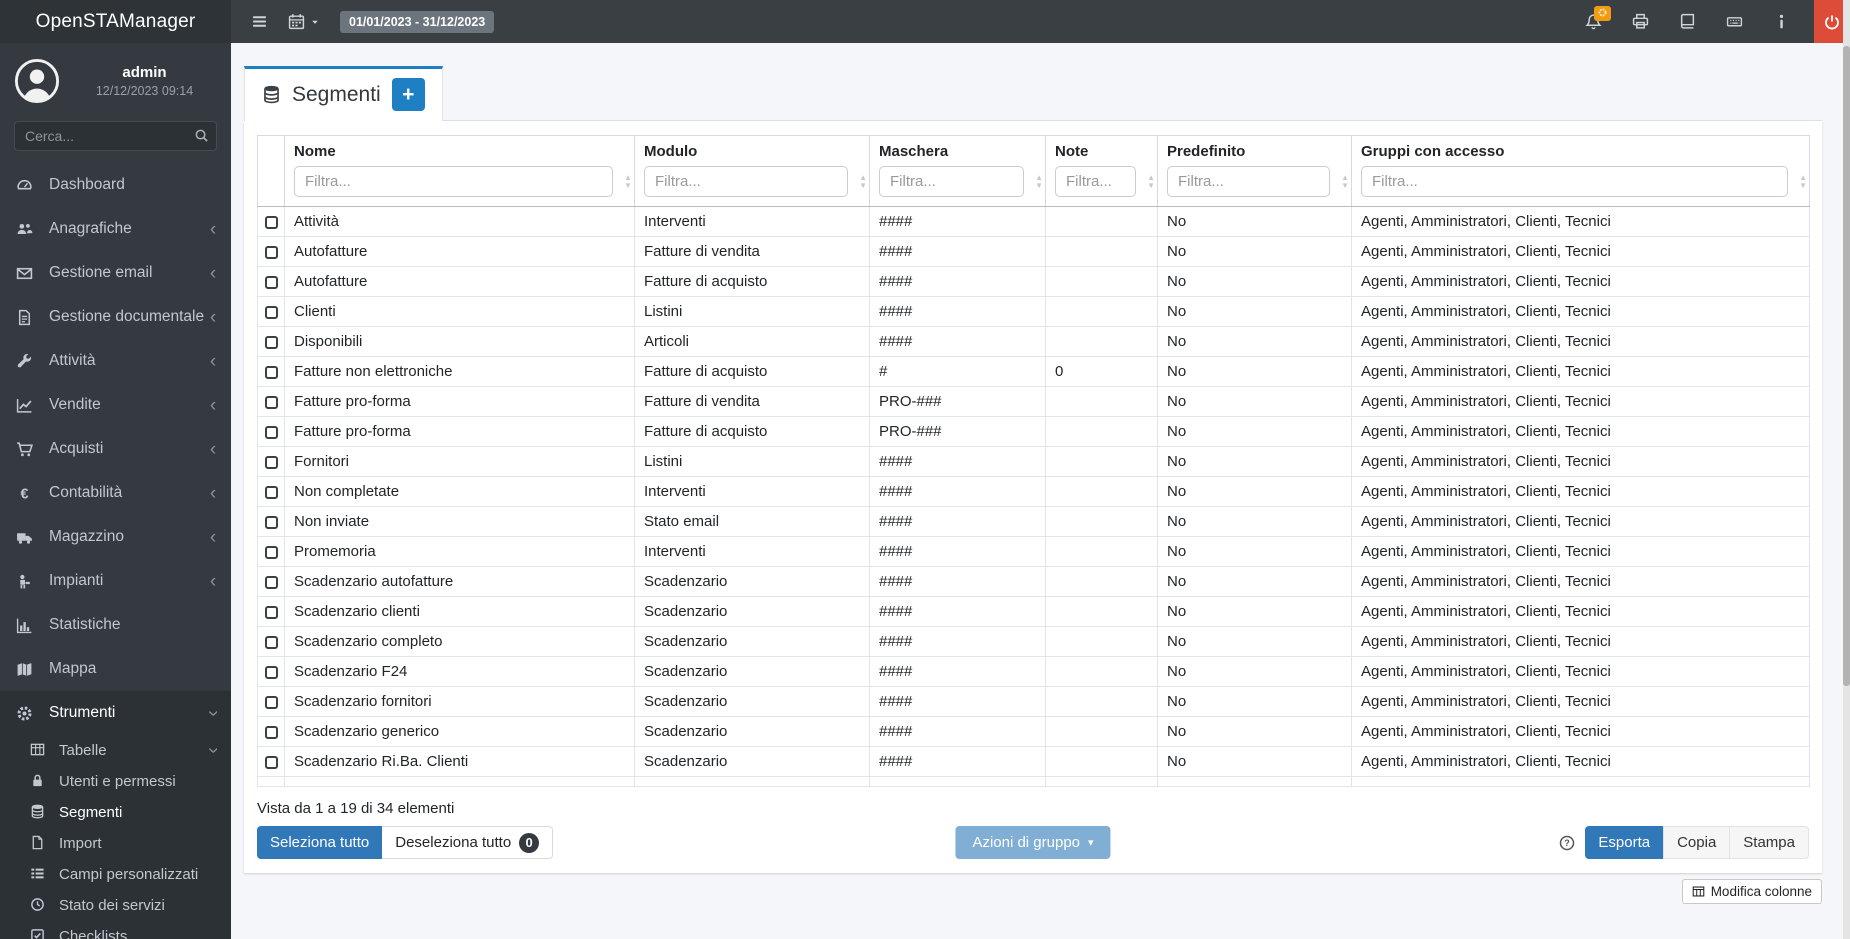 This screenshot has height=939, width=1850. Describe the element at coordinates (1734, 21) in the screenshot. I see `shortcuts-button` at that location.